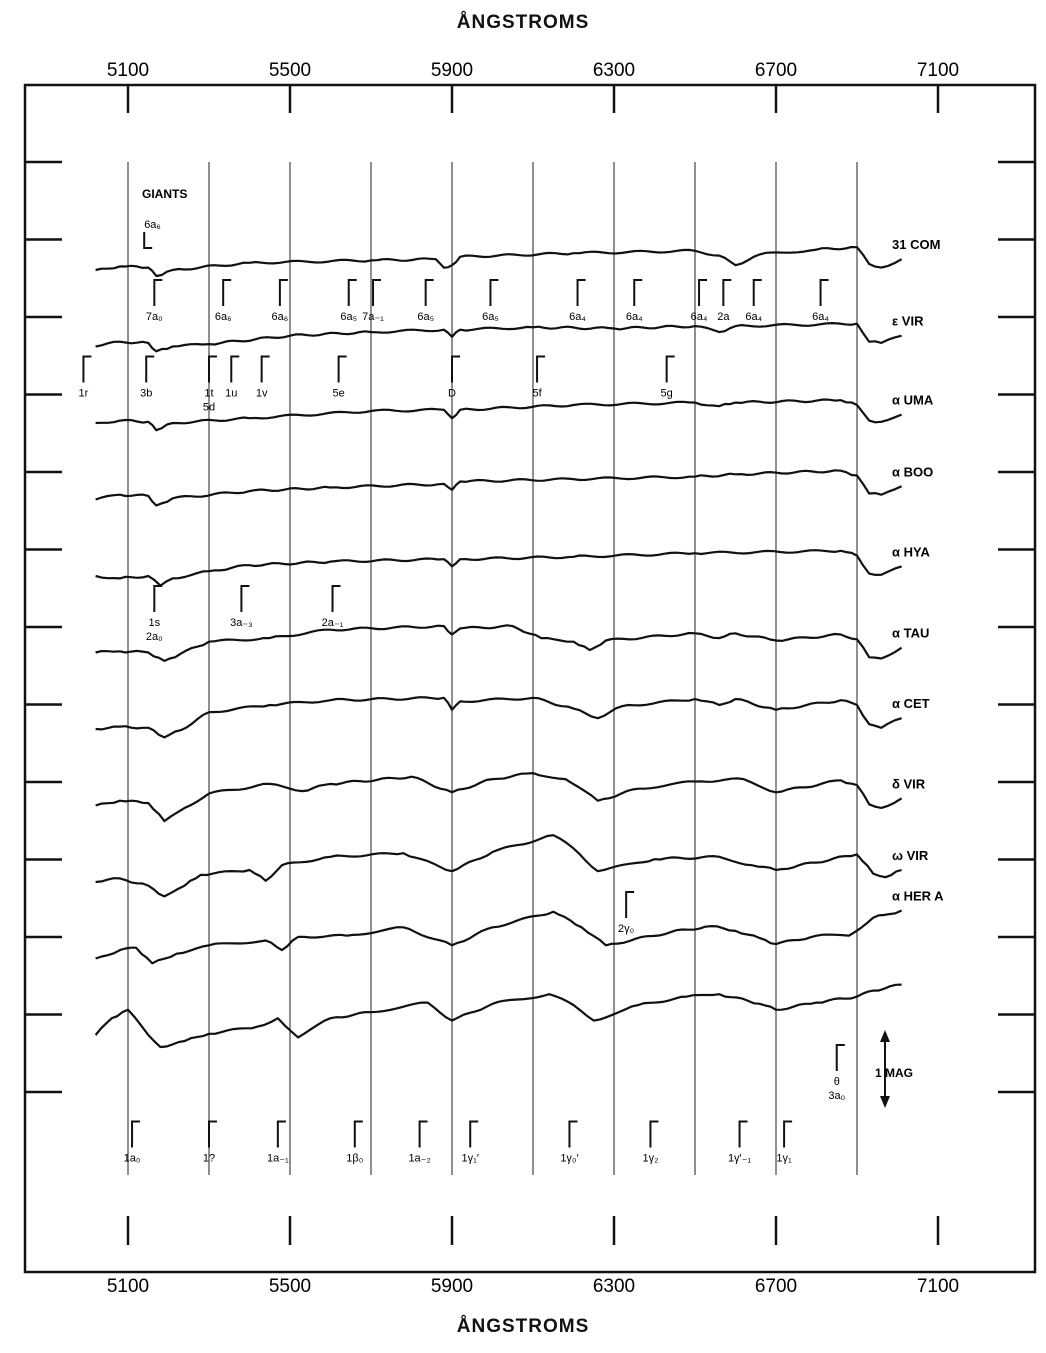 The image size is (1046, 1353). Describe the element at coordinates (537, 394) in the screenshot. I see `line-label-22: 5f` at that location.